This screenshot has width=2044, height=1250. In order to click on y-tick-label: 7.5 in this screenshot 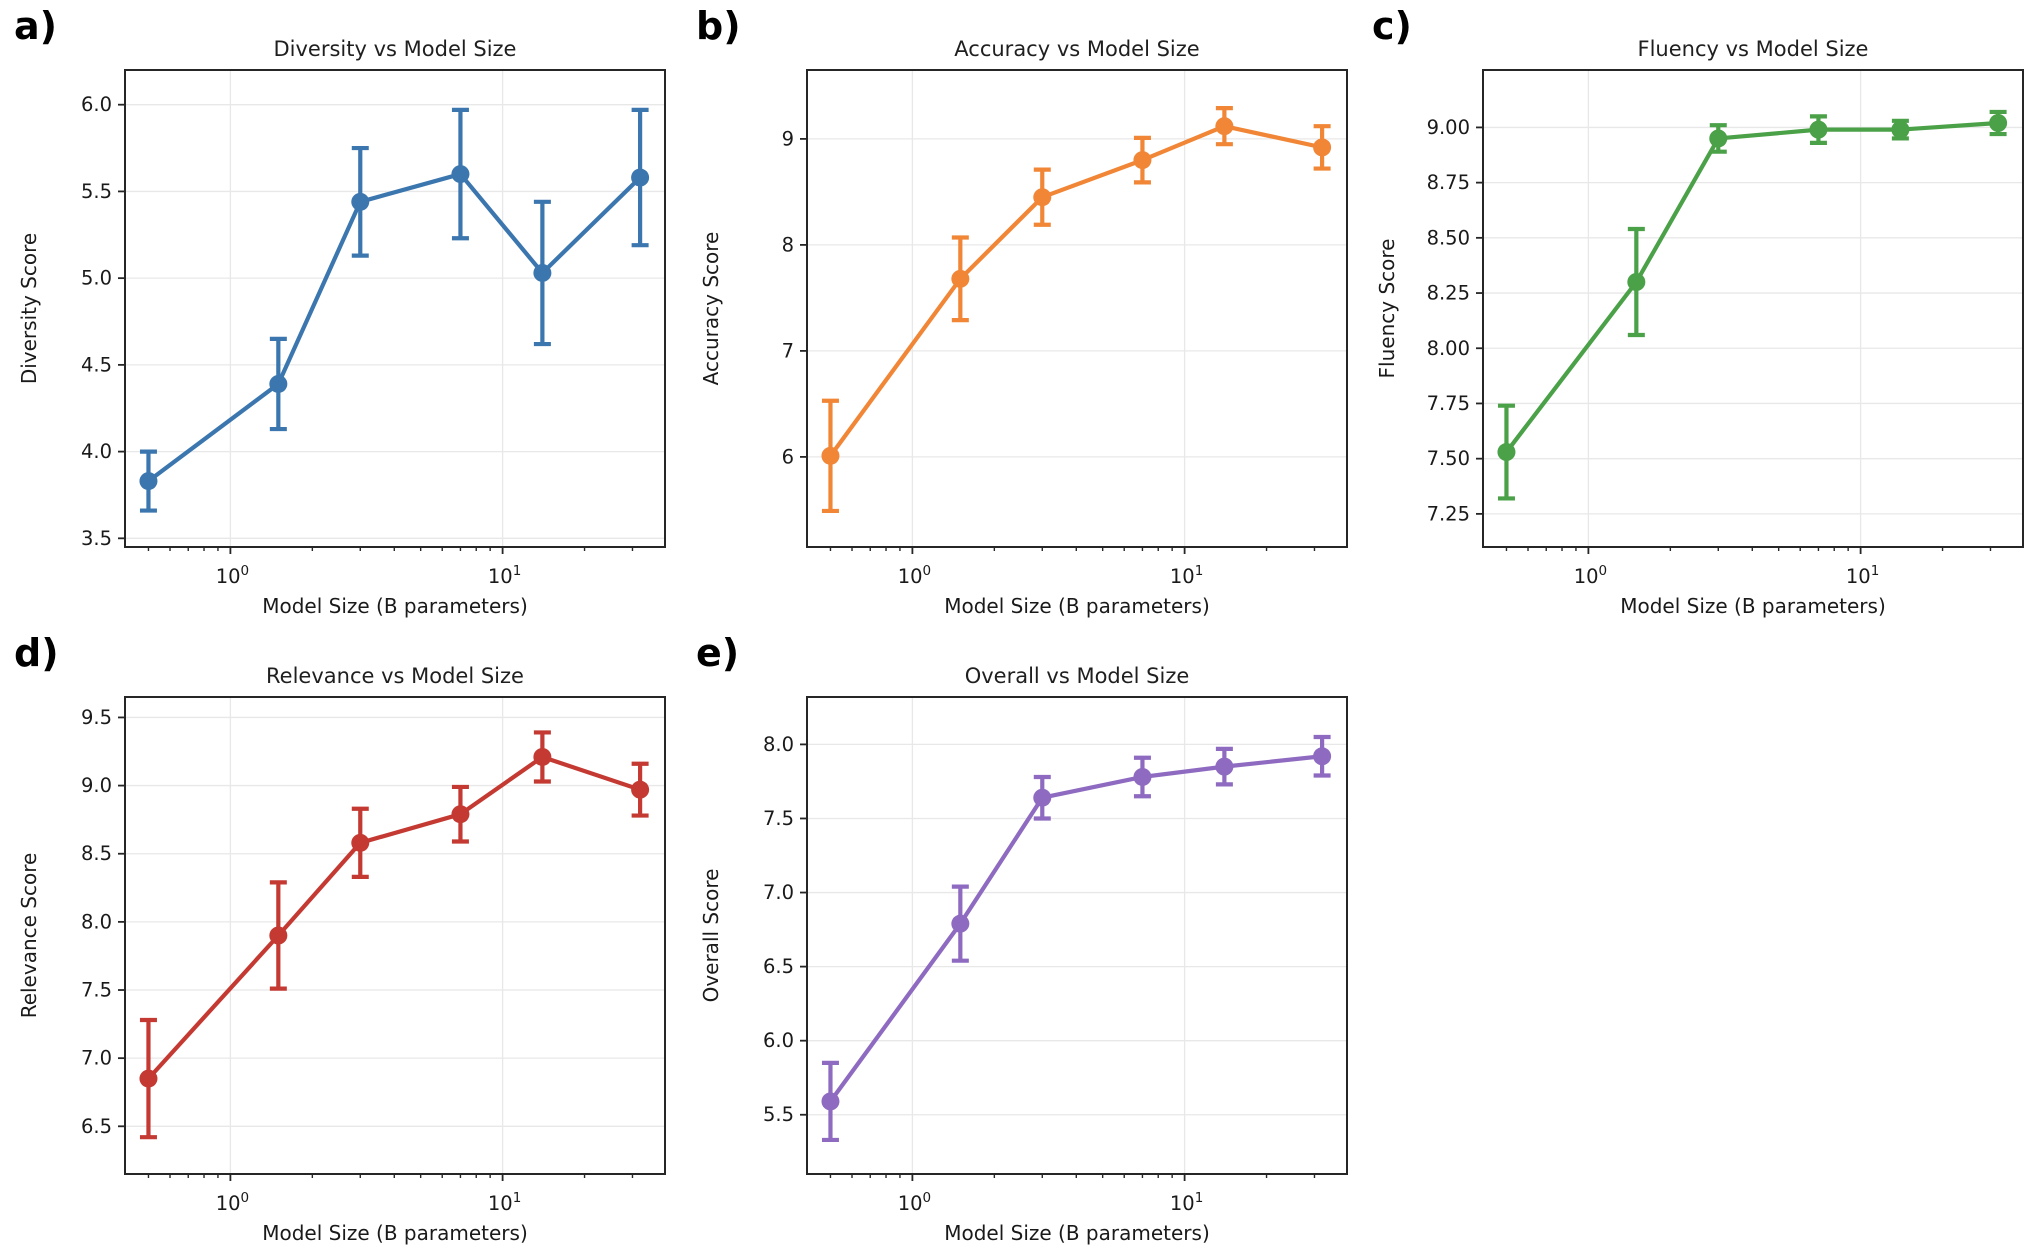, I will do `click(778, 818)`.